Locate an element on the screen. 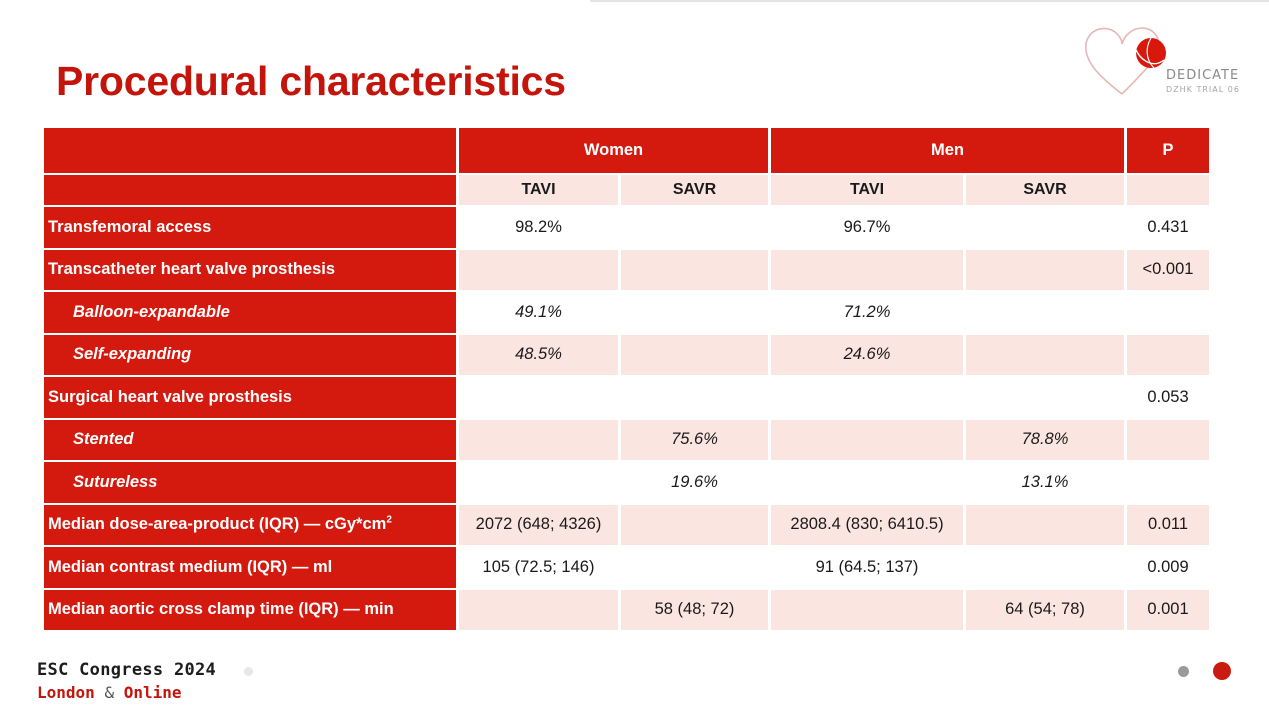 The width and height of the screenshot is (1269, 714). row-label: Median contrast medium (IQR) — ml is located at coordinates (250, 567).